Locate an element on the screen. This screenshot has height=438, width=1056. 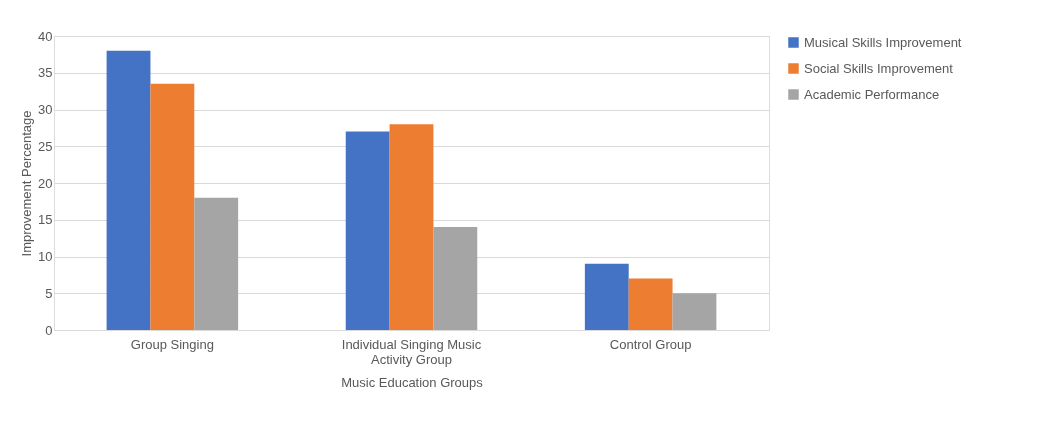
y-tick-label: 5 is located at coordinates (49, 293).